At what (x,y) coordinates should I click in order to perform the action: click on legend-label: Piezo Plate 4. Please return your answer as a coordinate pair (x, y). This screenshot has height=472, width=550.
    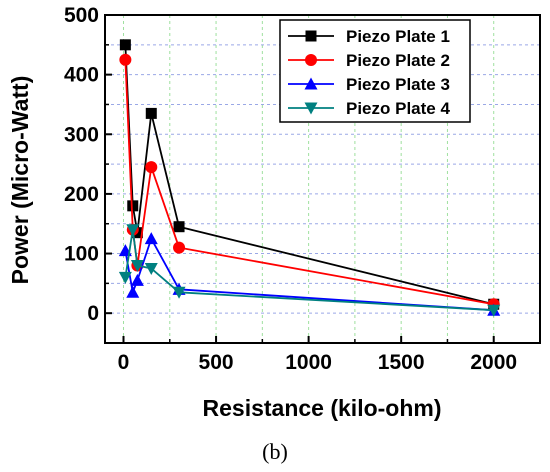
    Looking at the image, I should click on (398, 108).